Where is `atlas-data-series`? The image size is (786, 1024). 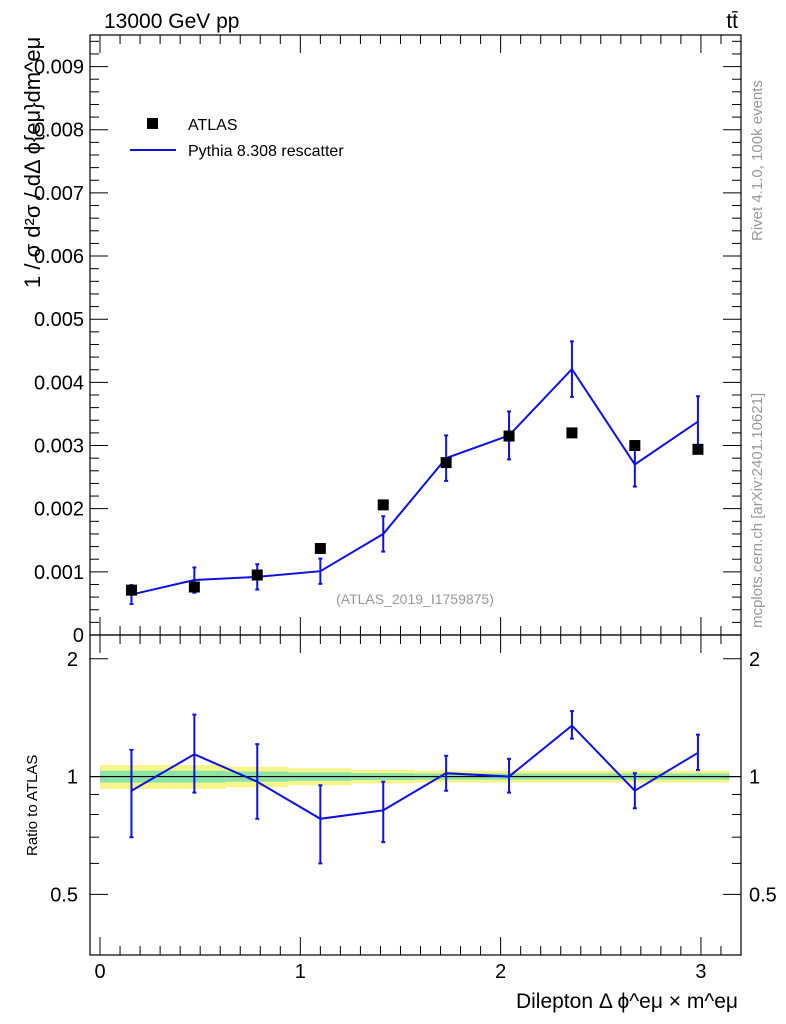
atlas-data-series is located at coordinates (414, 511).